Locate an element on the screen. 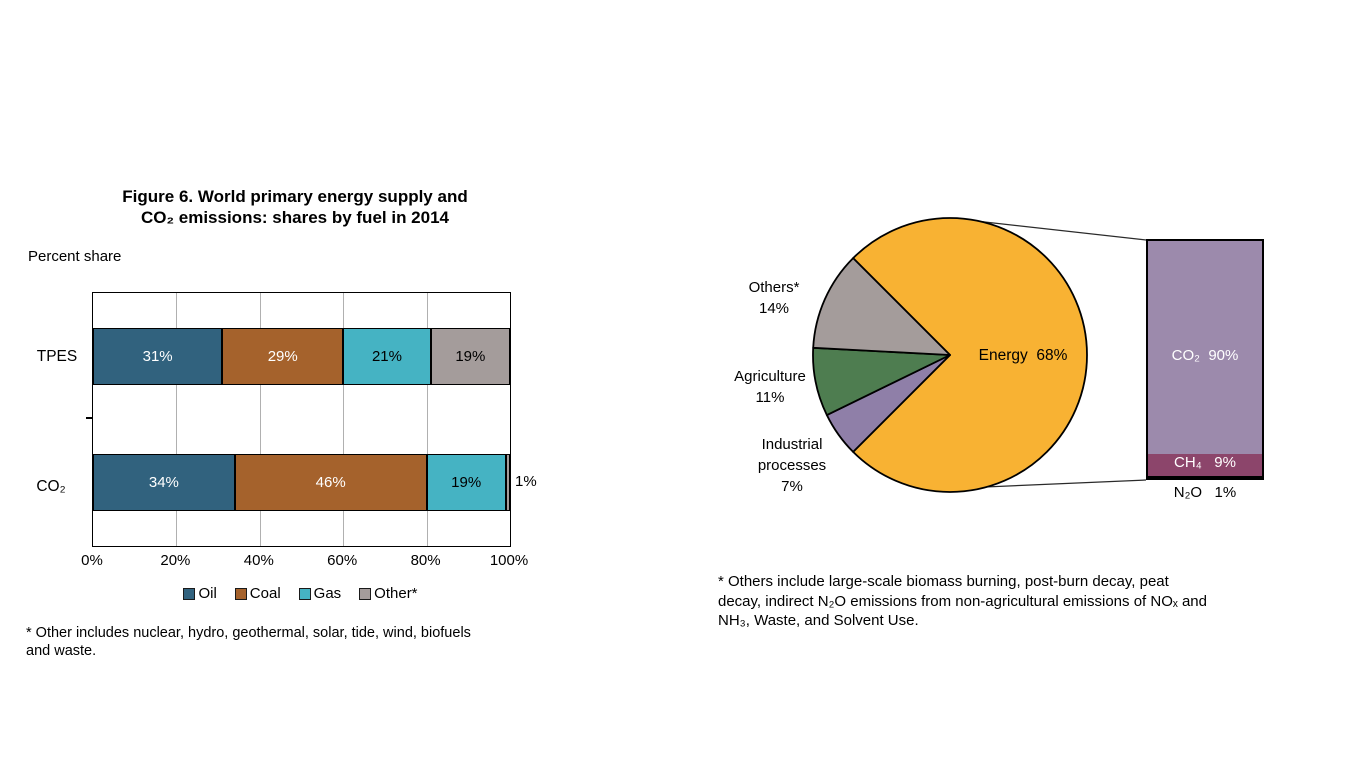 The width and height of the screenshot is (1366, 768). stacked-bar-plot-area: 31% 29% 21% 19% 34% 46% 19% is located at coordinates (301, 419).